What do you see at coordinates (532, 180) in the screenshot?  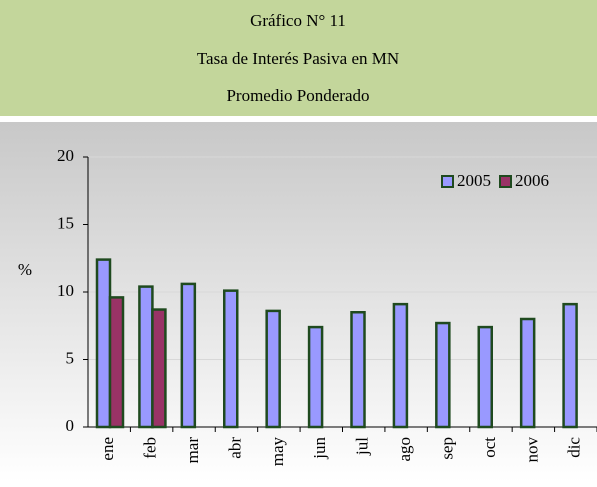 I see `legend-label: 2006` at bounding box center [532, 180].